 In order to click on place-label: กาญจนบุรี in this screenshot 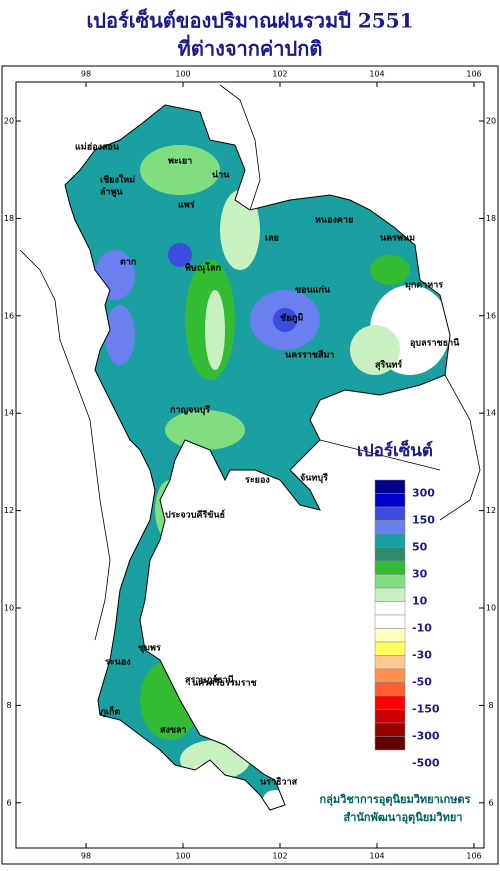, I will do `click(190, 410)`.